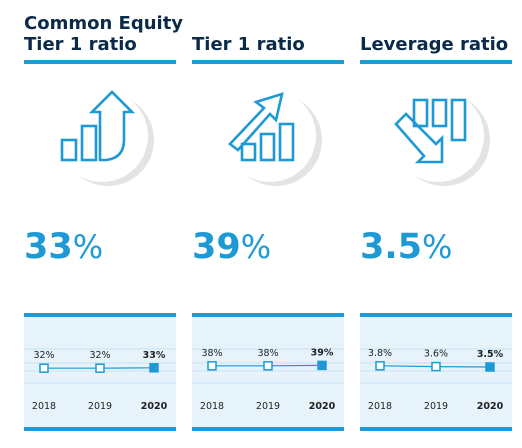 This screenshot has height=448, width=522. What do you see at coordinates (268, 379) in the screenshot?
I see `trend-chart: 38% 38% 39% 2018 2019 2020` at bounding box center [268, 379].